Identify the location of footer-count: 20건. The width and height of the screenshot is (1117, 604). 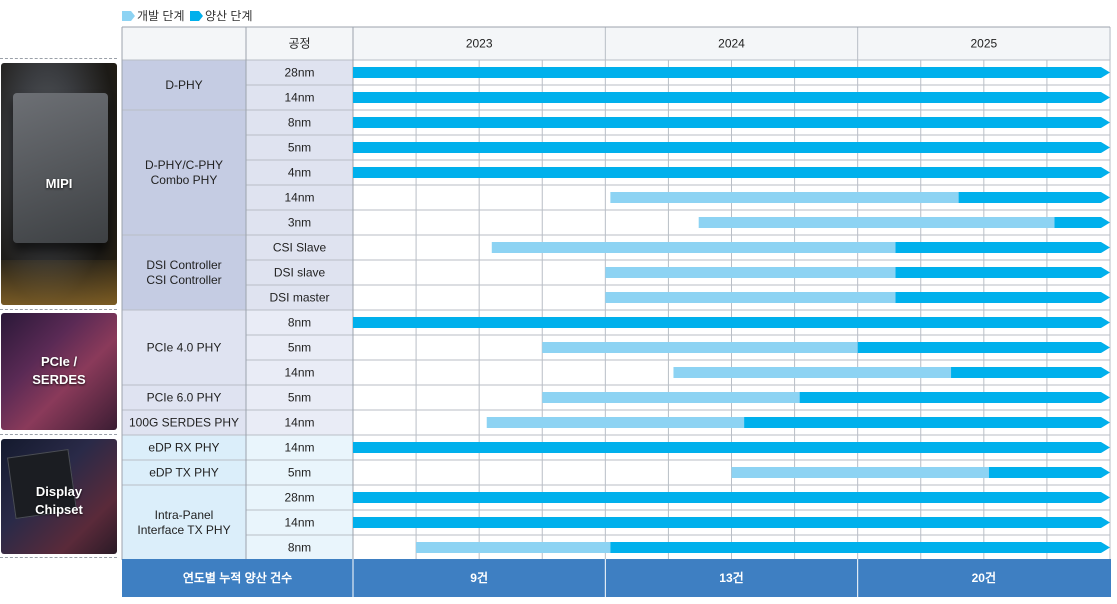
(984, 577).